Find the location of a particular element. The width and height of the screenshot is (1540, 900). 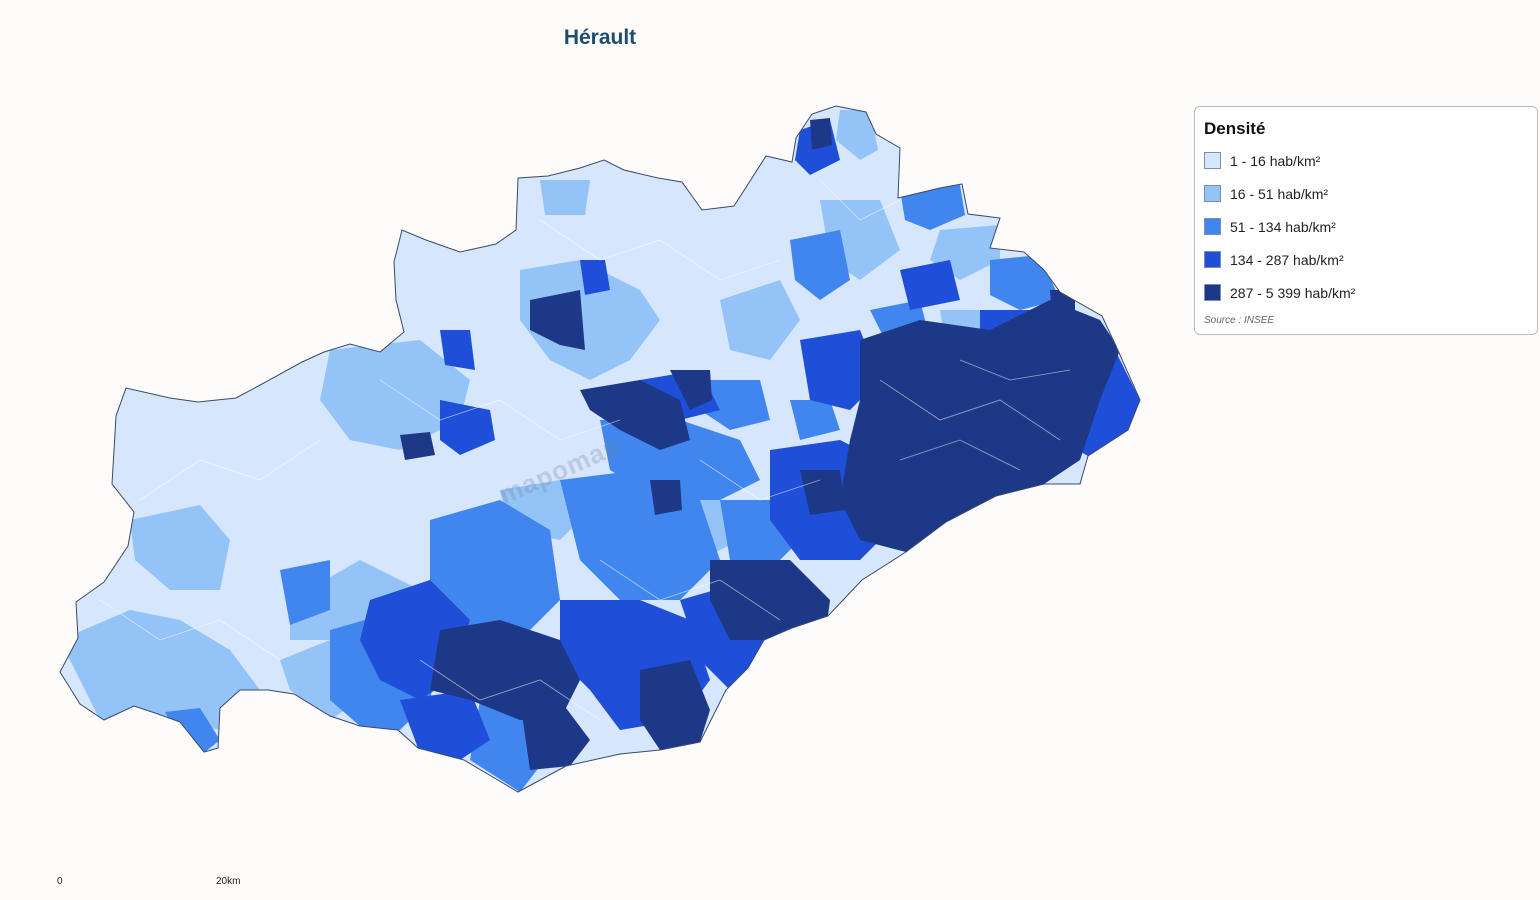

legend-item: 287 - 5 399 hab/km² is located at coordinates (1366, 292).